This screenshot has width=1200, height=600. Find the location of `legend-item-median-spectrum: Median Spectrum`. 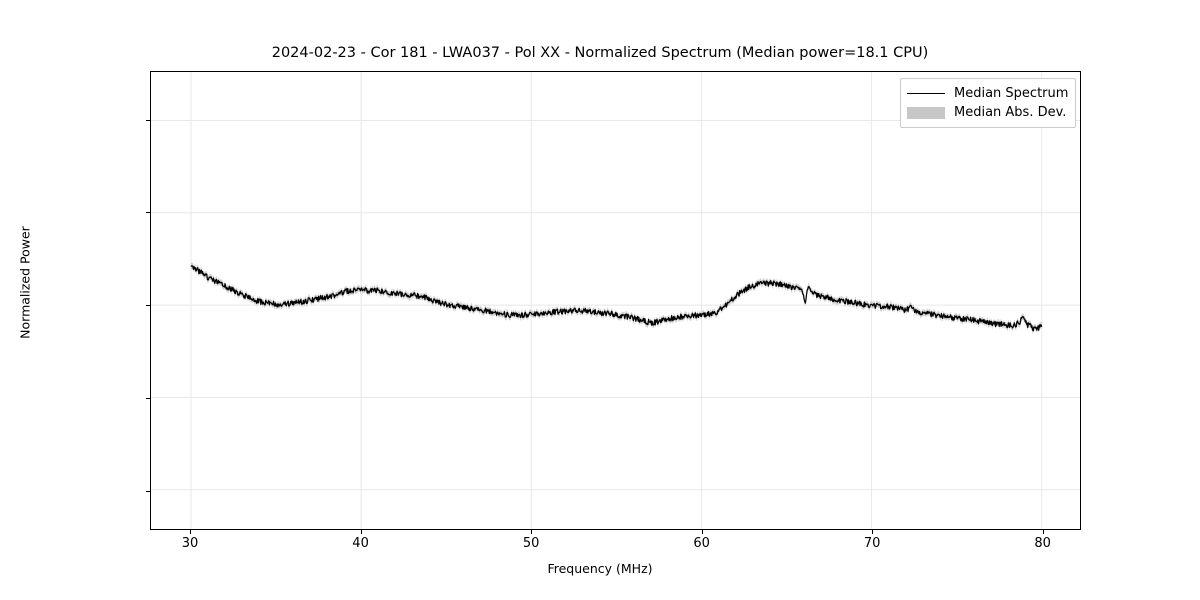

legend-item-median-spectrum: Median Spectrum is located at coordinates (987, 93).